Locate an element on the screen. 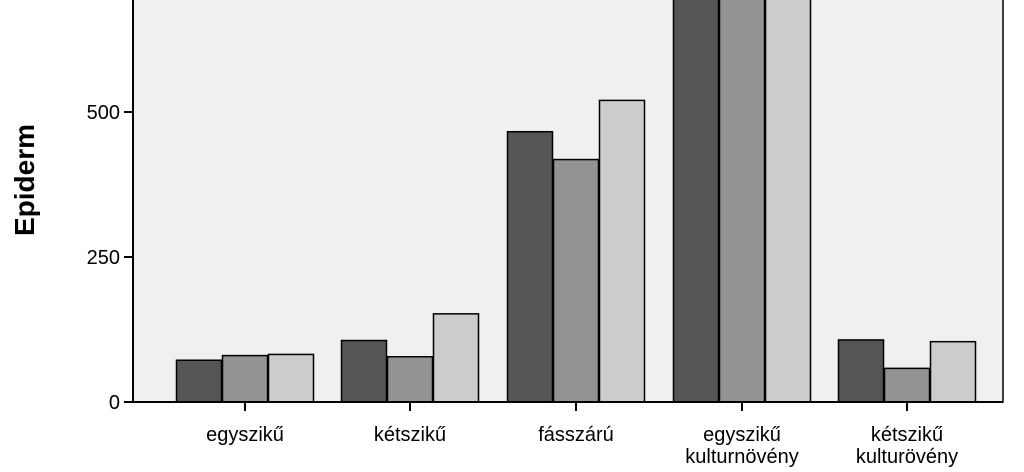 This screenshot has height=472, width=1024. y-tick-label: 250 is located at coordinates (103, 258).